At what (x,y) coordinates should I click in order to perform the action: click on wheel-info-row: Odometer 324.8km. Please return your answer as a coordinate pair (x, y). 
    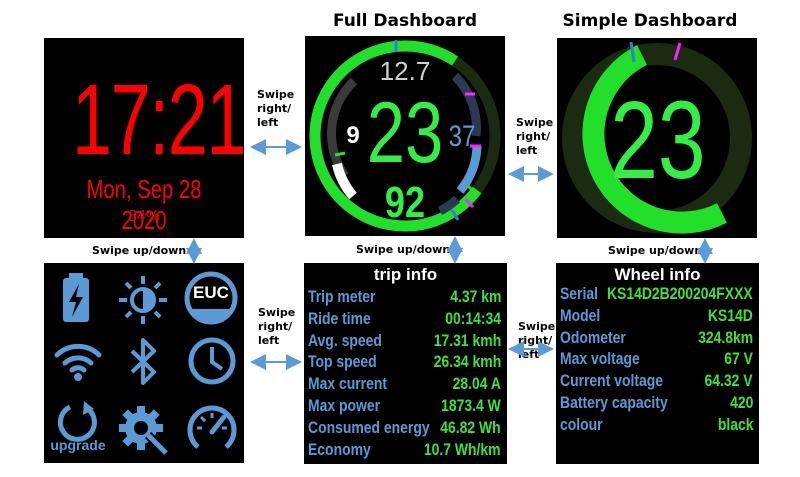
    Looking at the image, I should click on (656, 339).